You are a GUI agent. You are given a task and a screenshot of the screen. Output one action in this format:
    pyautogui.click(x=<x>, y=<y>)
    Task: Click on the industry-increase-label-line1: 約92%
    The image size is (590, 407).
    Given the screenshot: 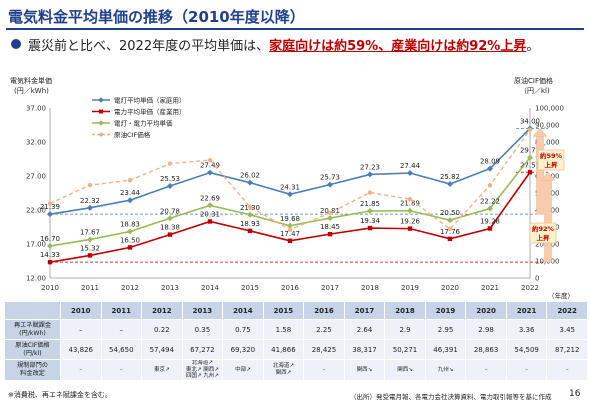 What is the action you would take?
    pyautogui.click(x=543, y=228)
    